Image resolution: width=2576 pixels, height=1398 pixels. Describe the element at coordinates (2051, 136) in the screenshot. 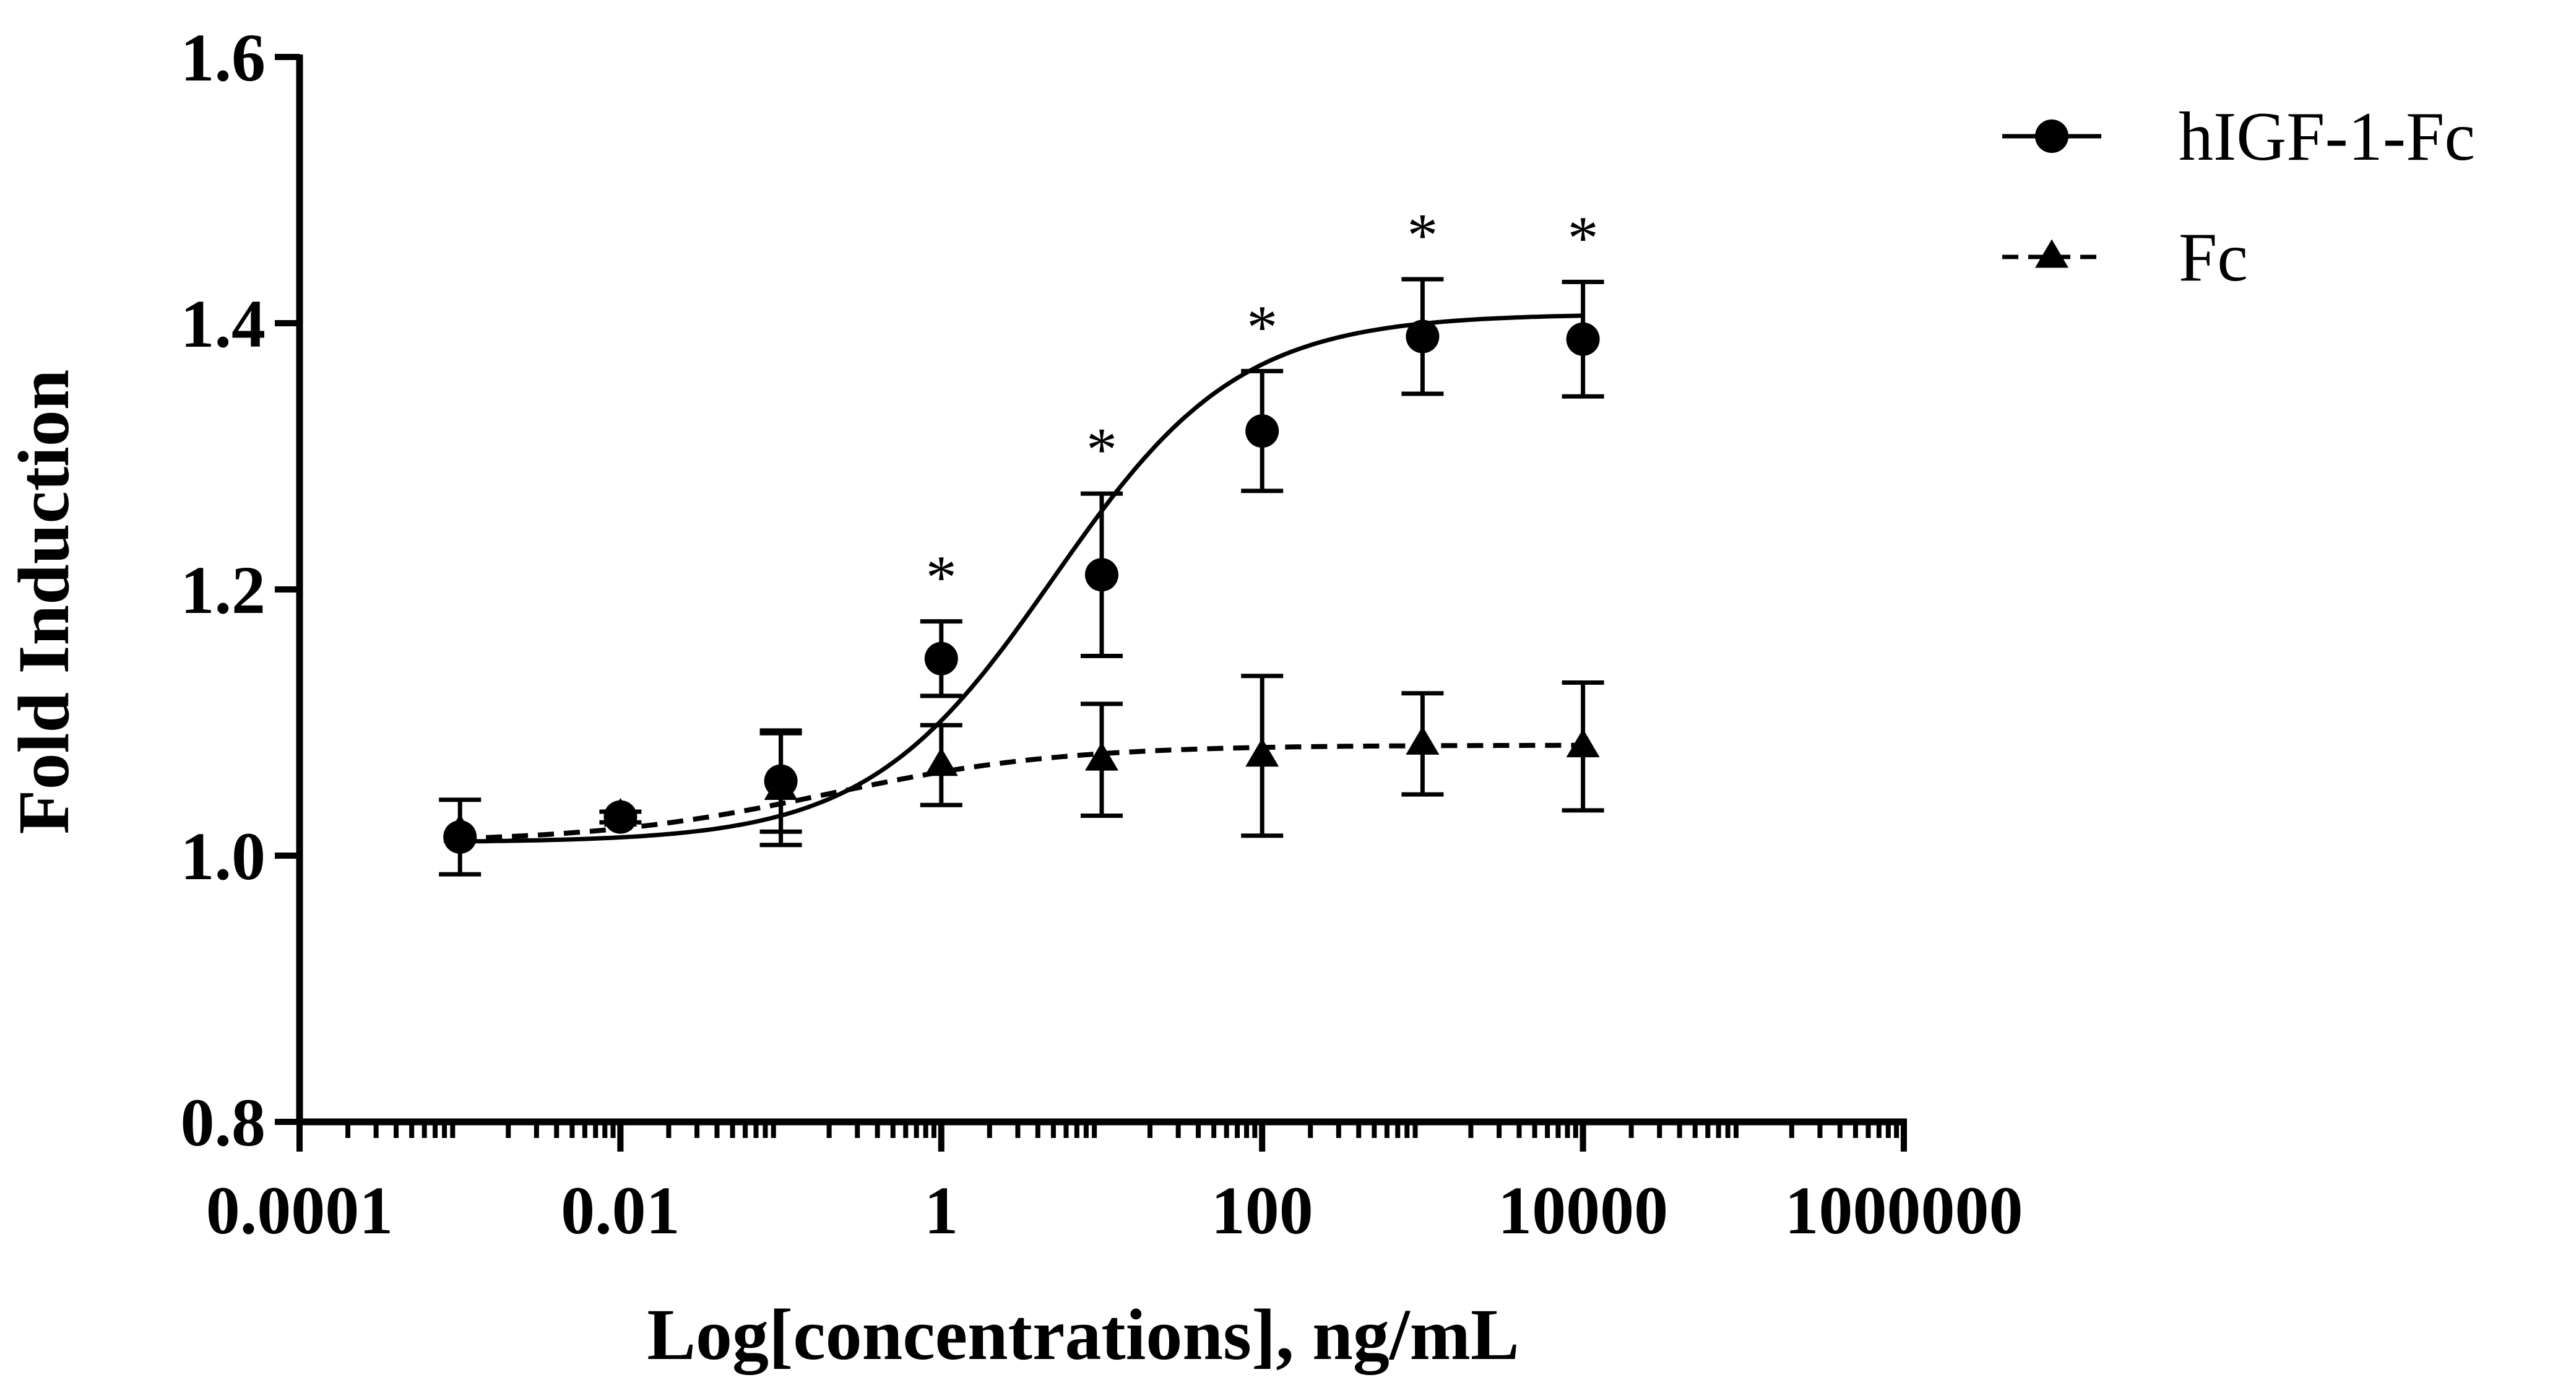

I see `legend-marker-circle` at that location.